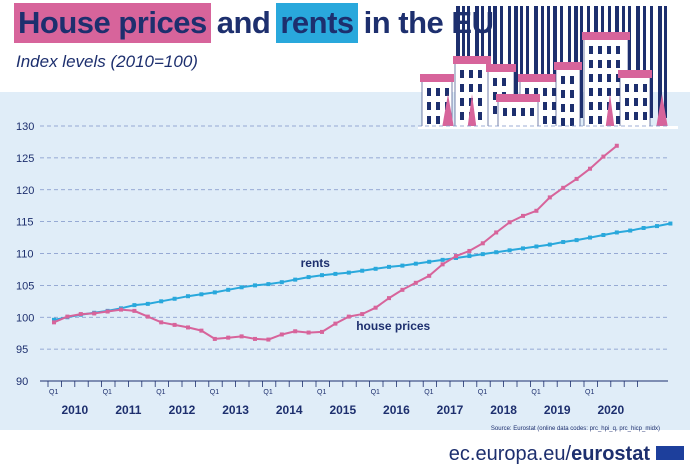  Describe the element at coordinates (112, 23) in the screenshot. I see `title-house-prices: House prices` at that location.